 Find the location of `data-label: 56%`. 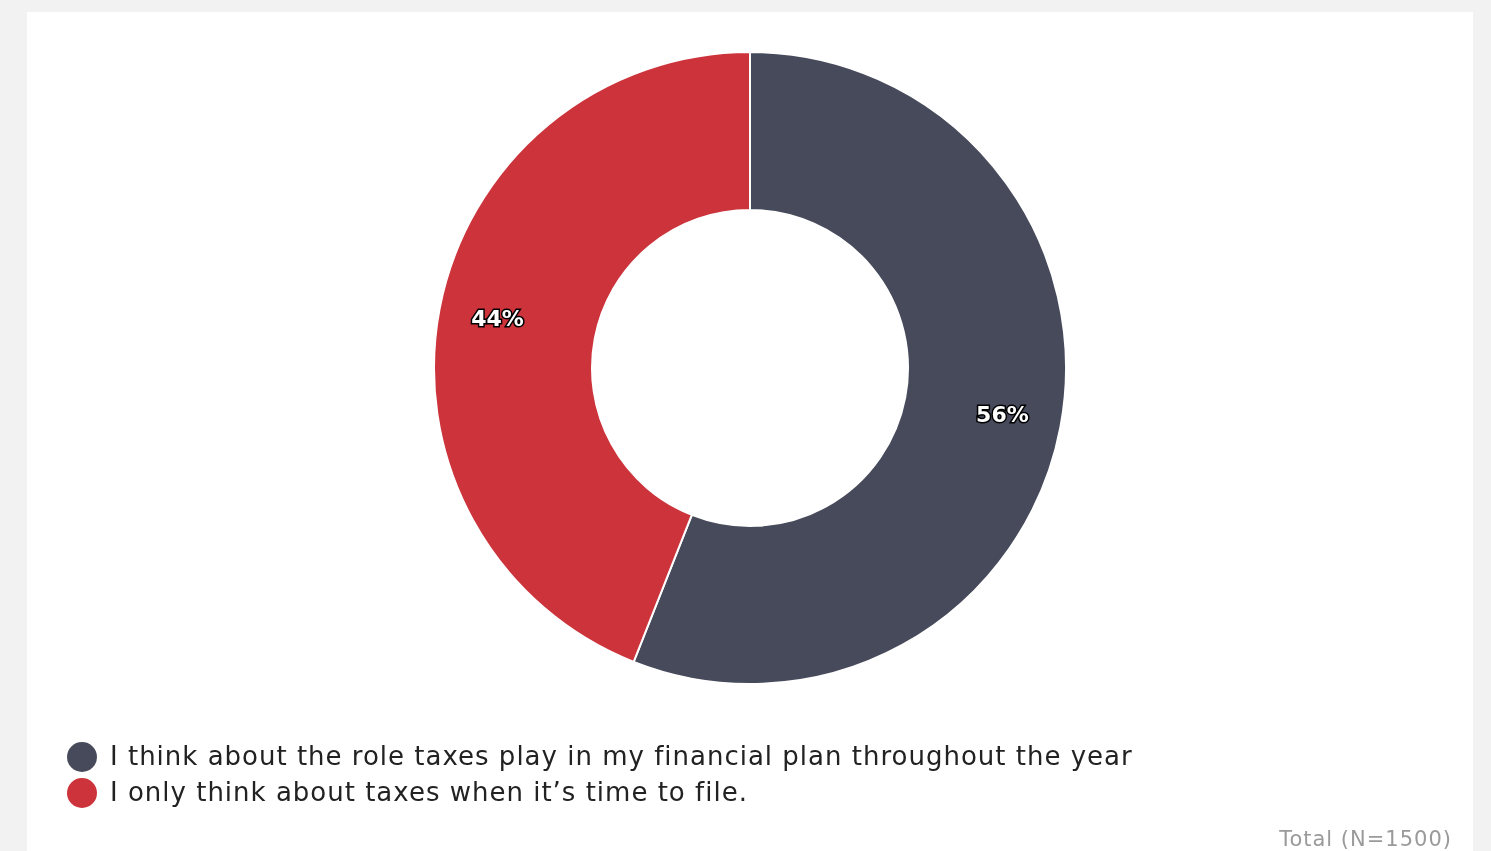

data-label: 56% is located at coordinates (1002, 415).